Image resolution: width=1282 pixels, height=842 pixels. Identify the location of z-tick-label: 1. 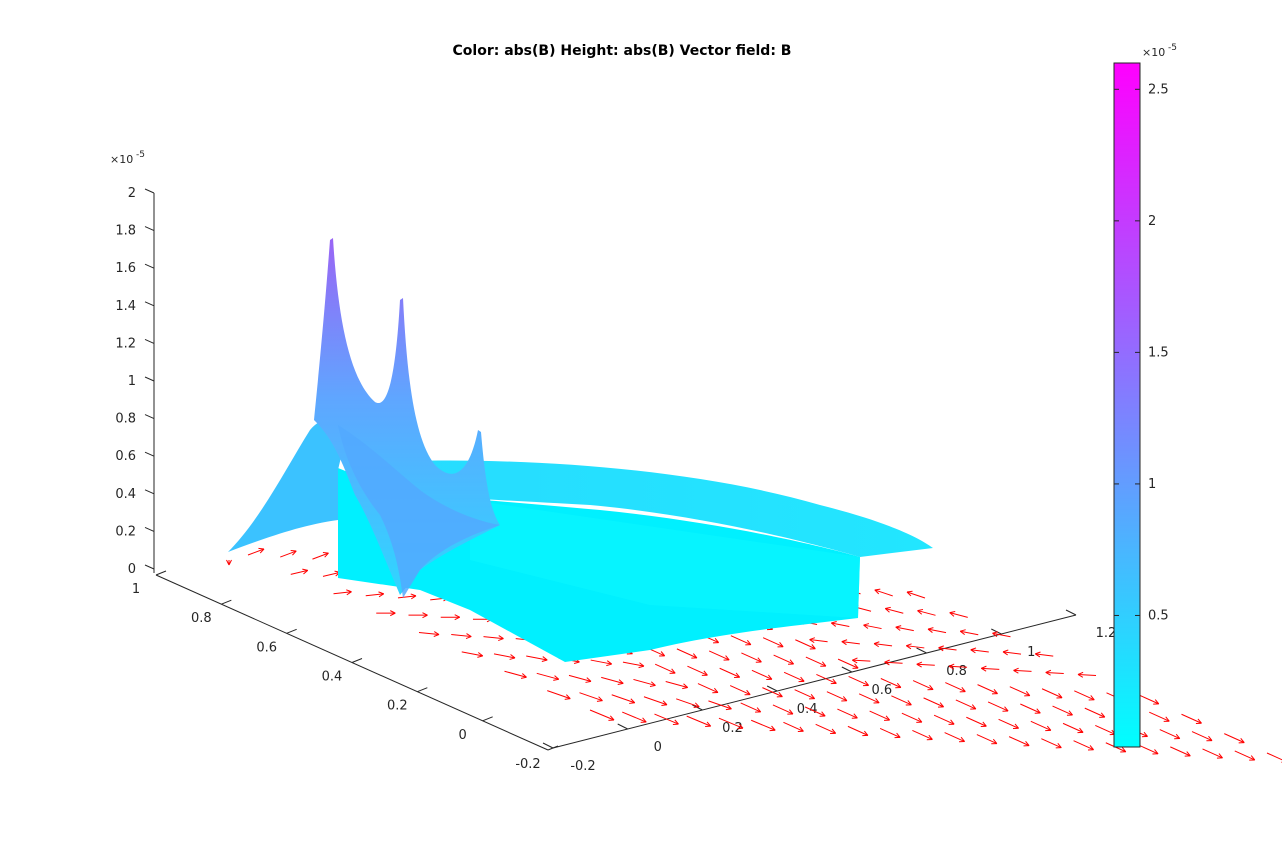
(132, 381).